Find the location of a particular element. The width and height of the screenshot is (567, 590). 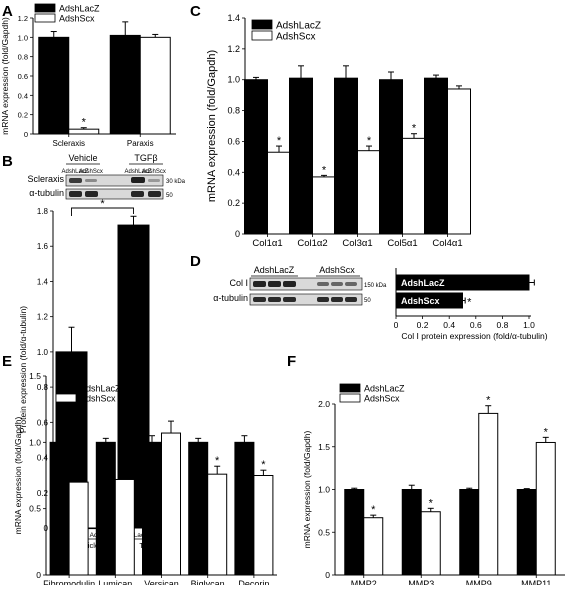

blot-b-size-30: 30 kDa is located at coordinates (176, 182).